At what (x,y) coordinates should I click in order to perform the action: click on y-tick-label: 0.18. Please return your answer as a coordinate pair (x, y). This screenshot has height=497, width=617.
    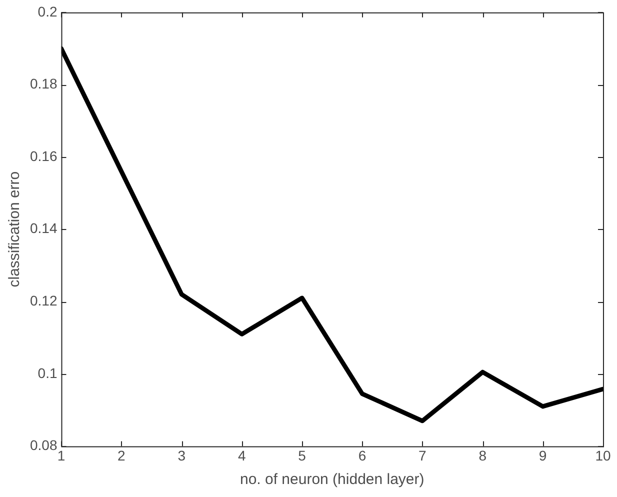
    Looking at the image, I should click on (44, 84).